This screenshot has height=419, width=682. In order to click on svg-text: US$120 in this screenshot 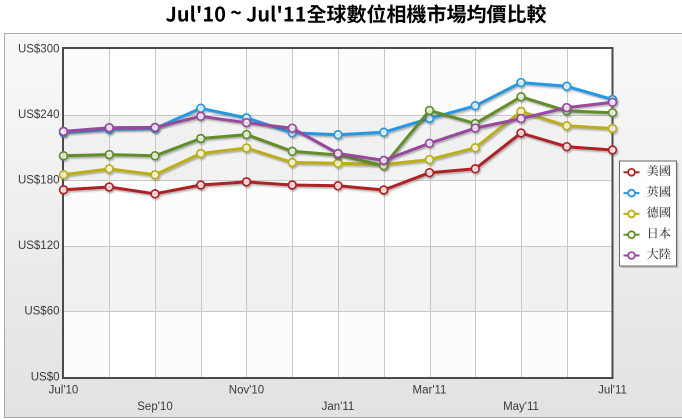, I will do `click(39, 246)`.